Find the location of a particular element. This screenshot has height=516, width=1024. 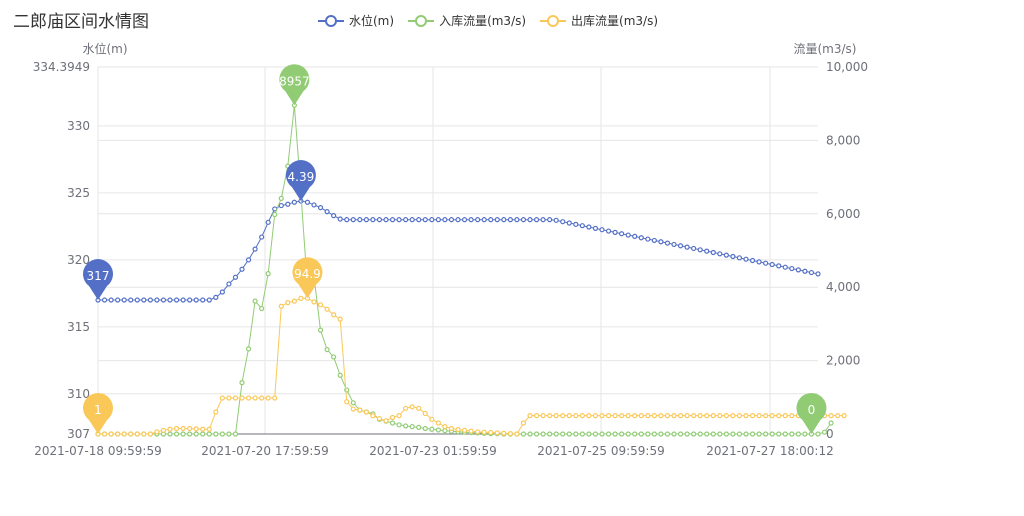

y-right-tick-label: 10,000 is located at coordinates (847, 67).